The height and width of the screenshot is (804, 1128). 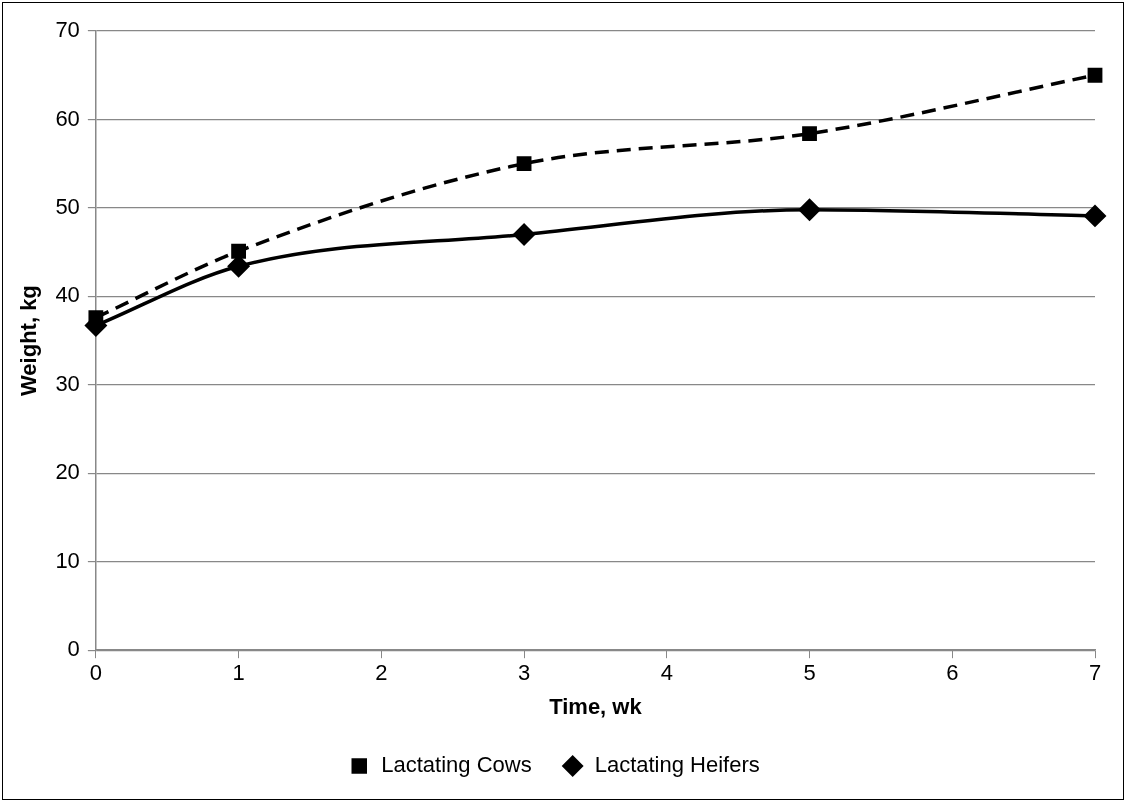 What do you see at coordinates (596, 706) in the screenshot?
I see `x-axis-title: Time, wk` at bounding box center [596, 706].